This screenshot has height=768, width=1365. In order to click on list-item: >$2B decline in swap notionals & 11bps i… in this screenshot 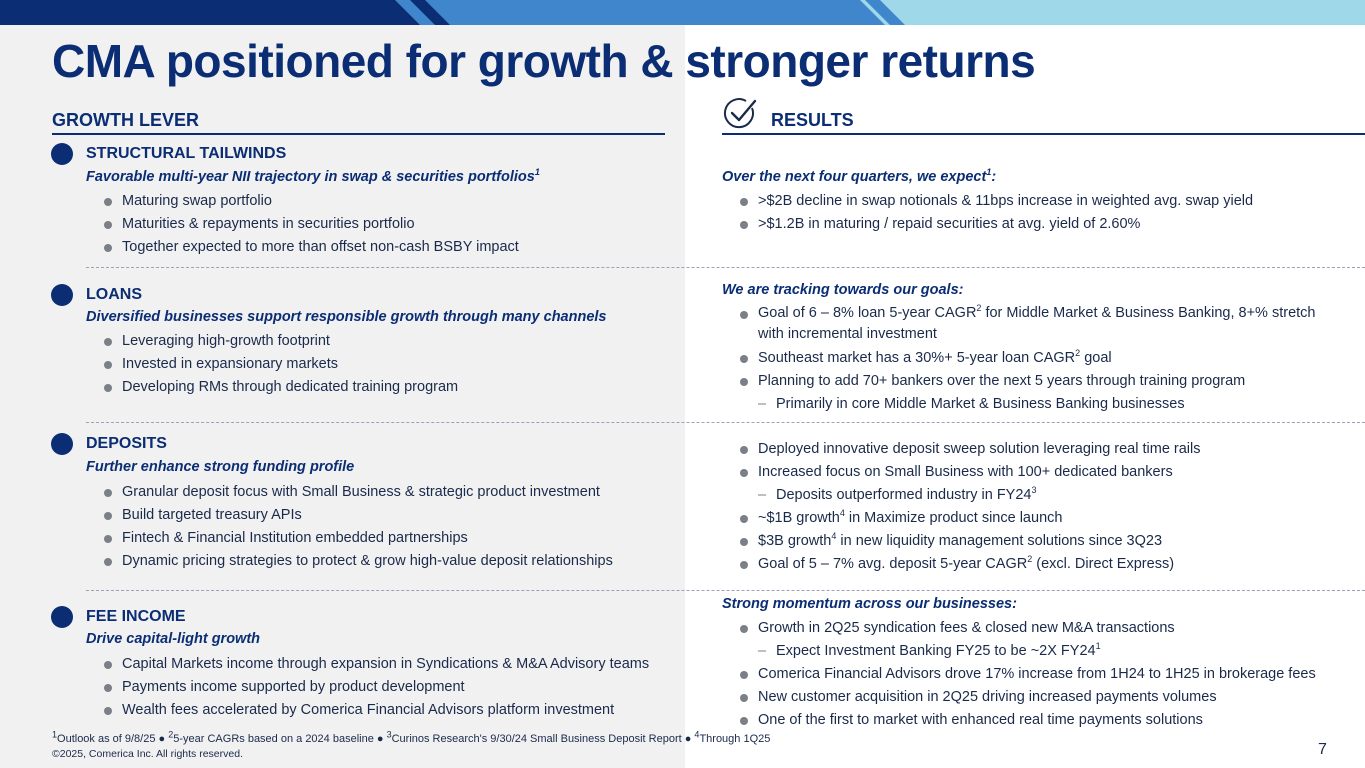, I will do `click(996, 201)`.